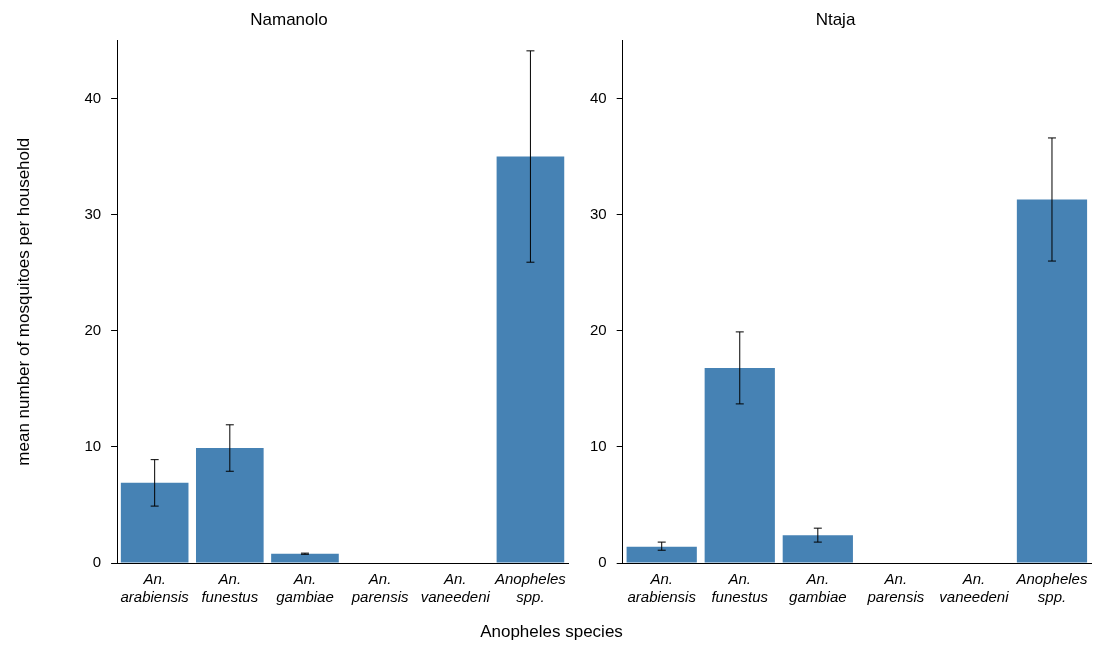  Describe the element at coordinates (835, 19) in the screenshot. I see `chart-title: Ntaja` at that location.